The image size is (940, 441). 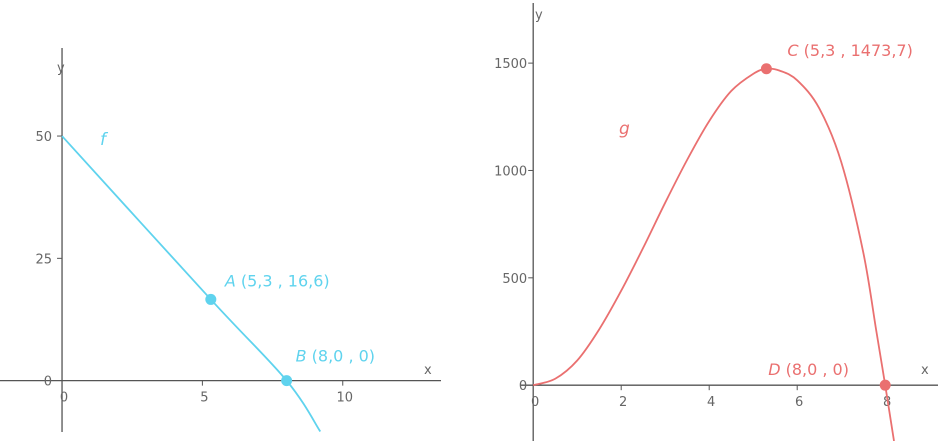 I want to click on point-label-D: D (8,0 , 0), so click(x=808, y=369).